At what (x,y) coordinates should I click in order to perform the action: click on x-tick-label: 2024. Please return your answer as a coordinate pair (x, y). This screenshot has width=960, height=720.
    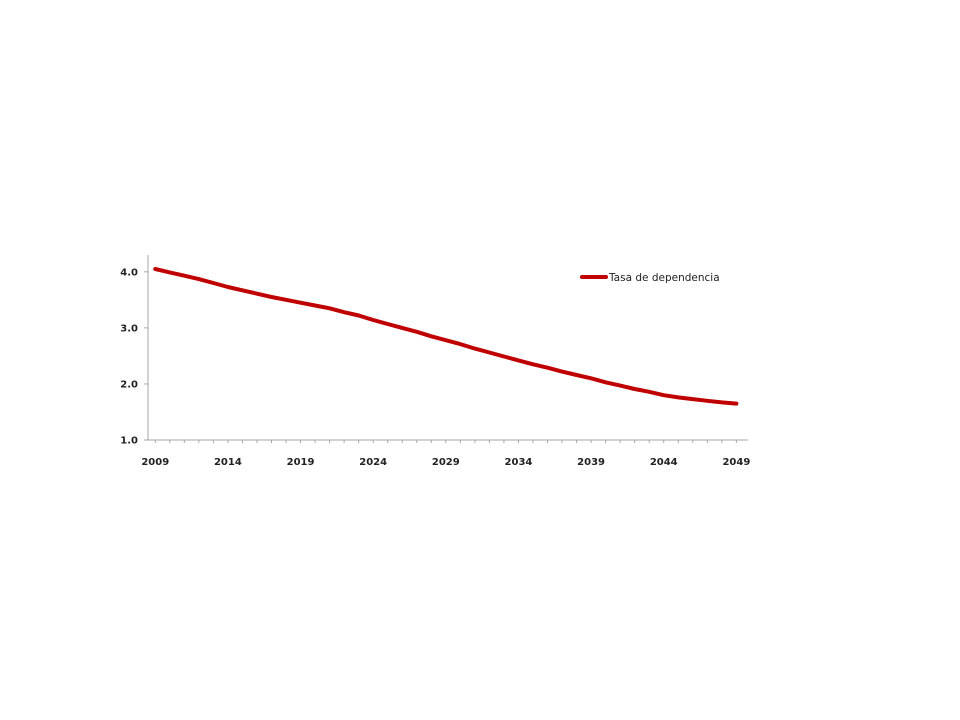
    Looking at the image, I should click on (373, 462).